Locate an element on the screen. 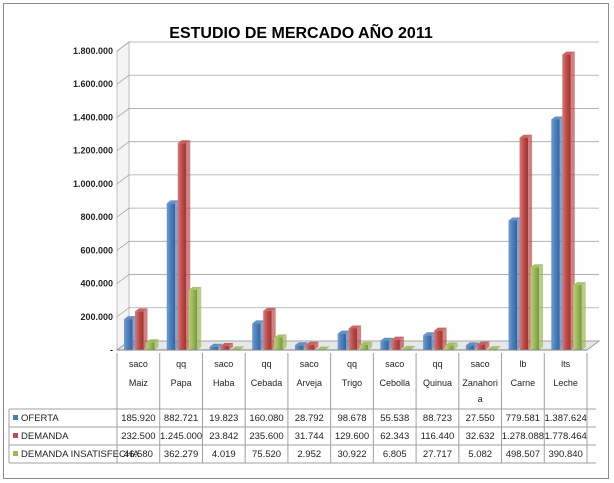  y-tick-label: - is located at coordinates (111, 350).